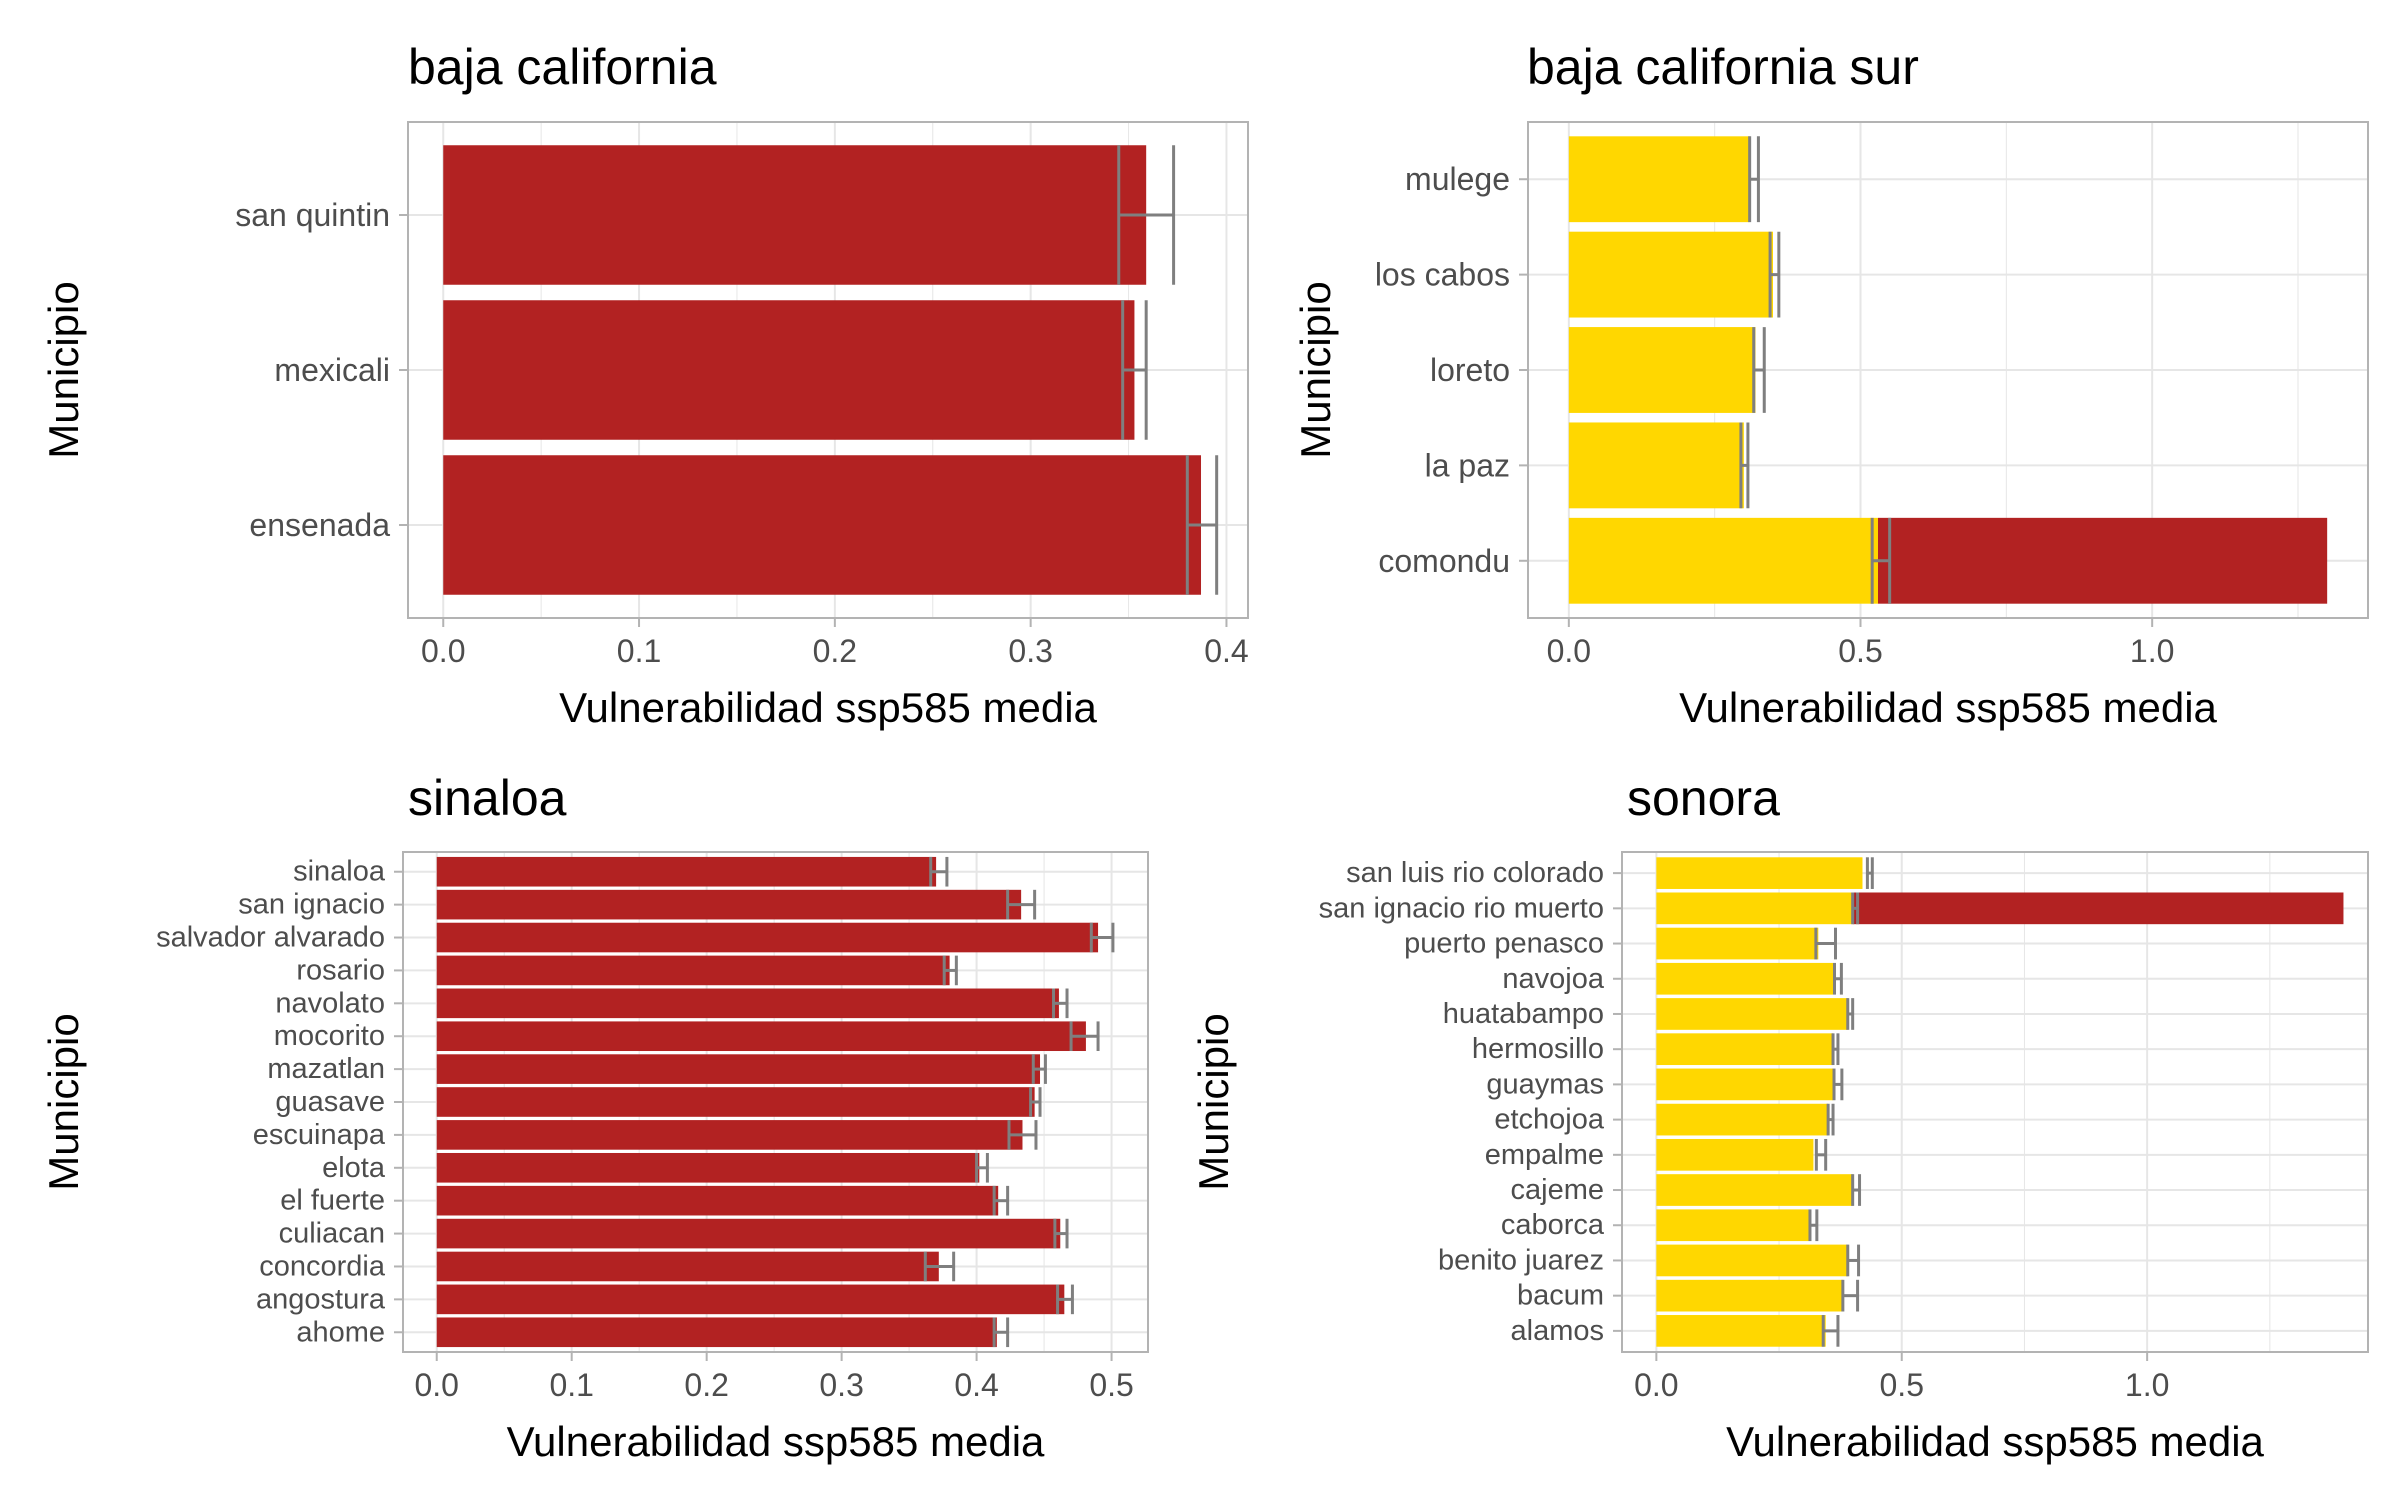 This screenshot has width=2400, height=1505. I want to click on panel4-bar-caborca-yellow, so click(1732, 1225).